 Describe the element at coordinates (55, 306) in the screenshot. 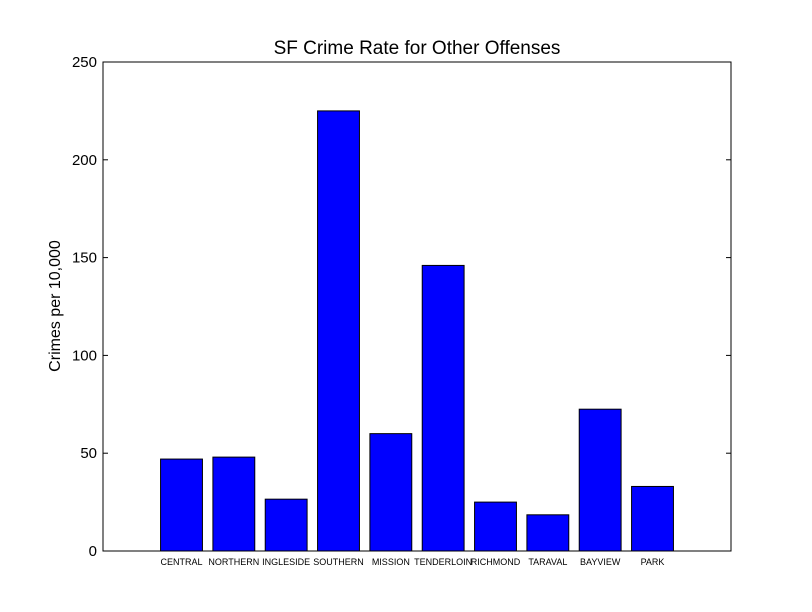

I see `y-axis-label: Crimes per 10,000` at that location.